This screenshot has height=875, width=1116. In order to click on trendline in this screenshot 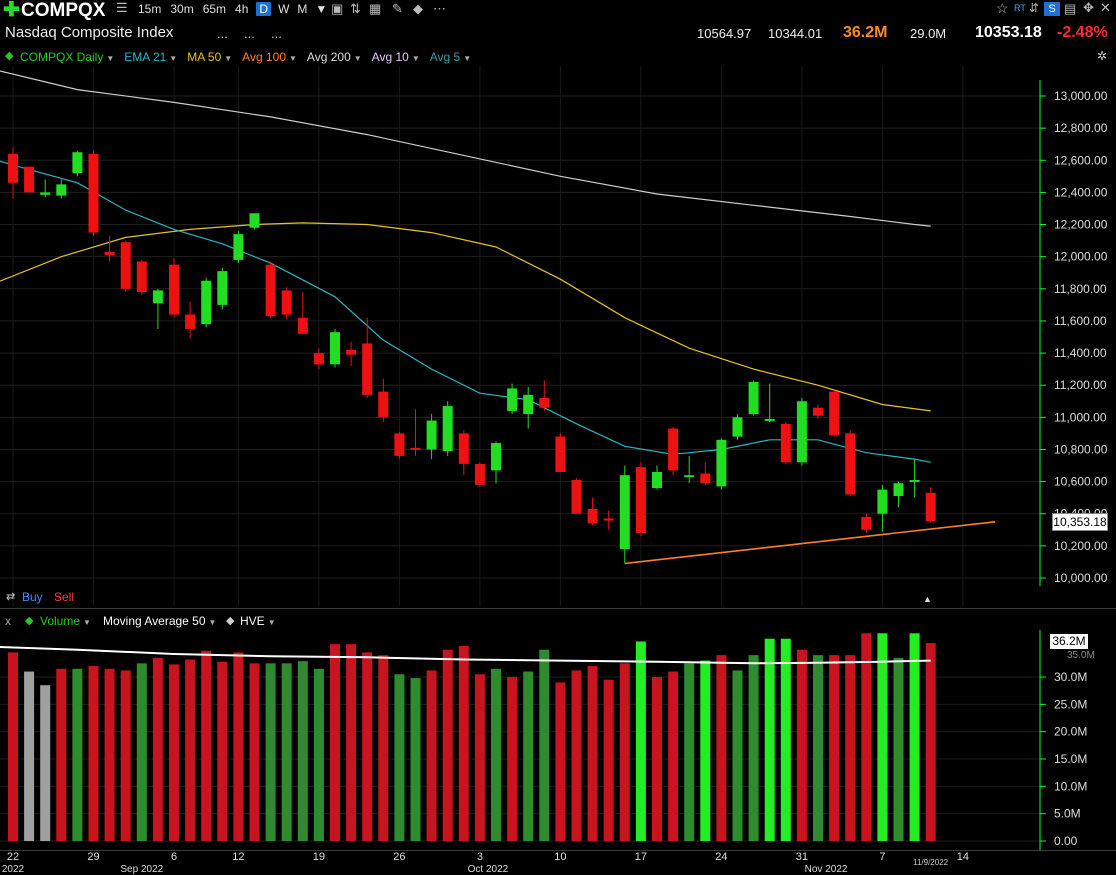, I will do `click(810, 543)`.